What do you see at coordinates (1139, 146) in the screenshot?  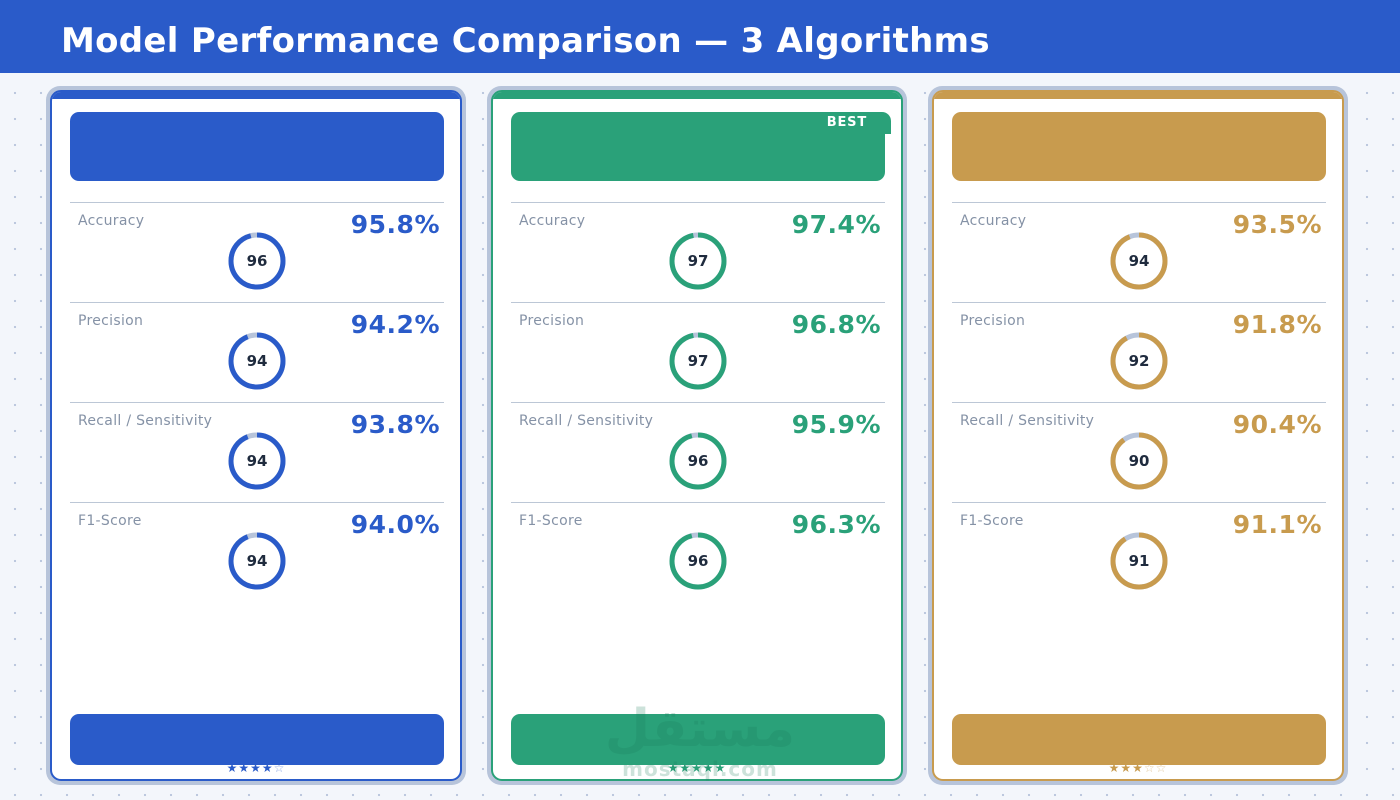 I see `algorithm-name-banner` at bounding box center [1139, 146].